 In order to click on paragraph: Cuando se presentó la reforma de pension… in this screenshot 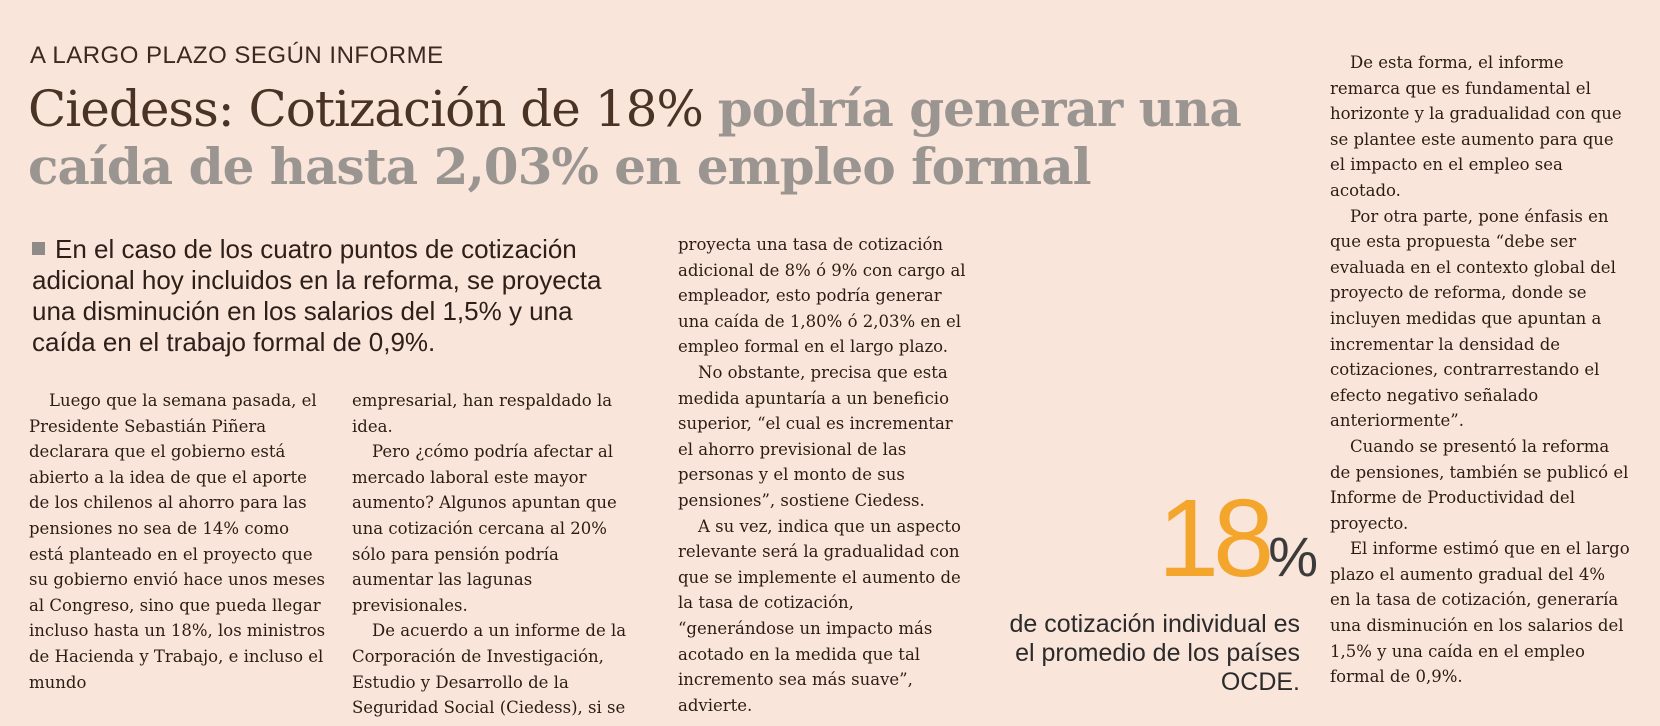, I will do `click(1479, 484)`.